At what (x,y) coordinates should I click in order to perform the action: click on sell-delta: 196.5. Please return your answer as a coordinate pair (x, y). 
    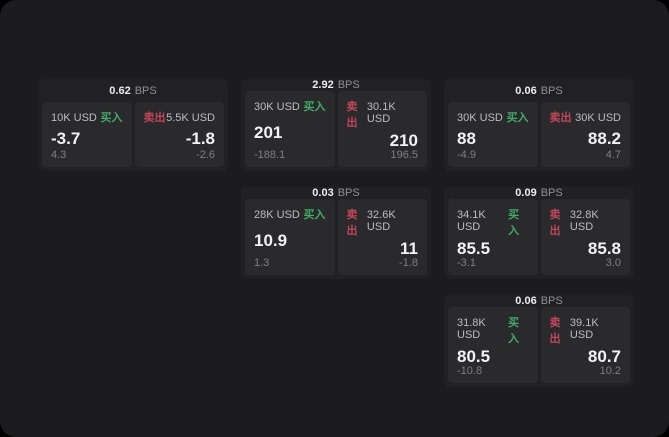
    Looking at the image, I should click on (404, 155).